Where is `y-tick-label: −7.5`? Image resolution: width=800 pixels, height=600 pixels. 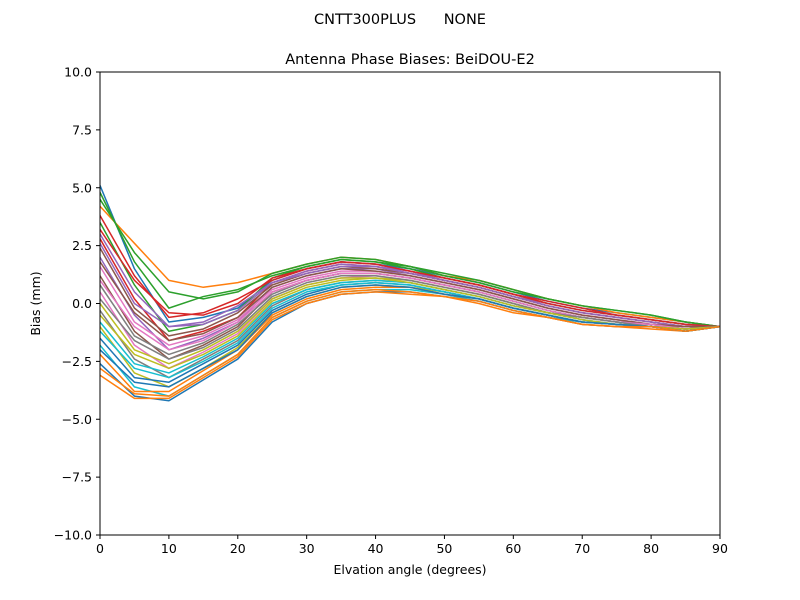
y-tick-label: −7.5 is located at coordinates (77, 477).